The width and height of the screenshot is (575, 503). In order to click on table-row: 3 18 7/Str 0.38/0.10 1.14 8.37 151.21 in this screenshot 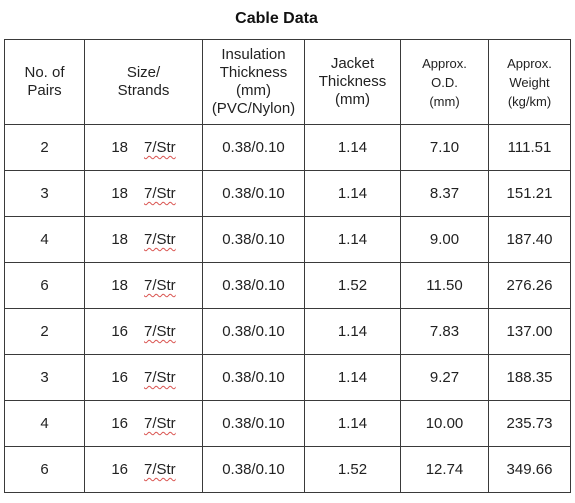, I will do `click(287, 193)`.